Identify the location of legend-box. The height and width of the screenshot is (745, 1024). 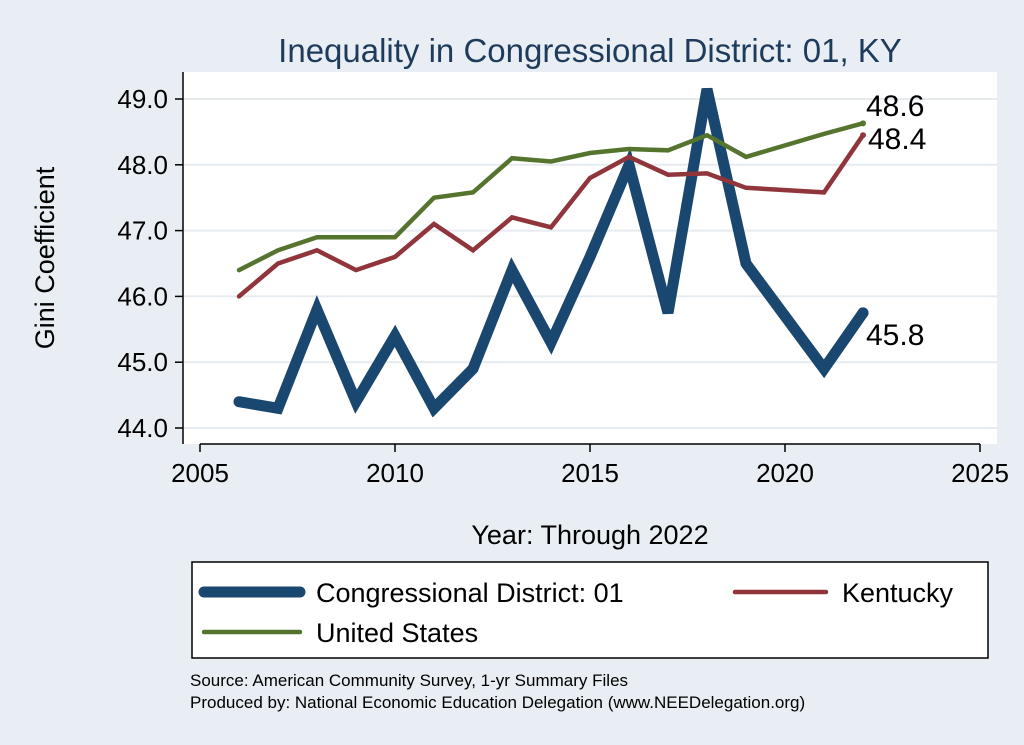
(590, 610).